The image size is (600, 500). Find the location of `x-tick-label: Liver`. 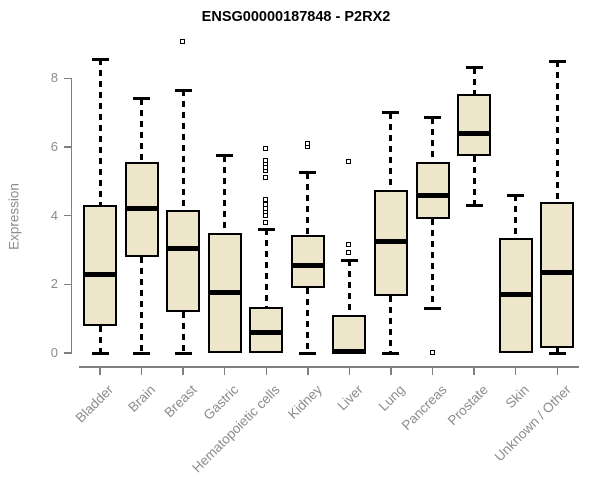

x-tick-label: Liver is located at coordinates (350, 398).